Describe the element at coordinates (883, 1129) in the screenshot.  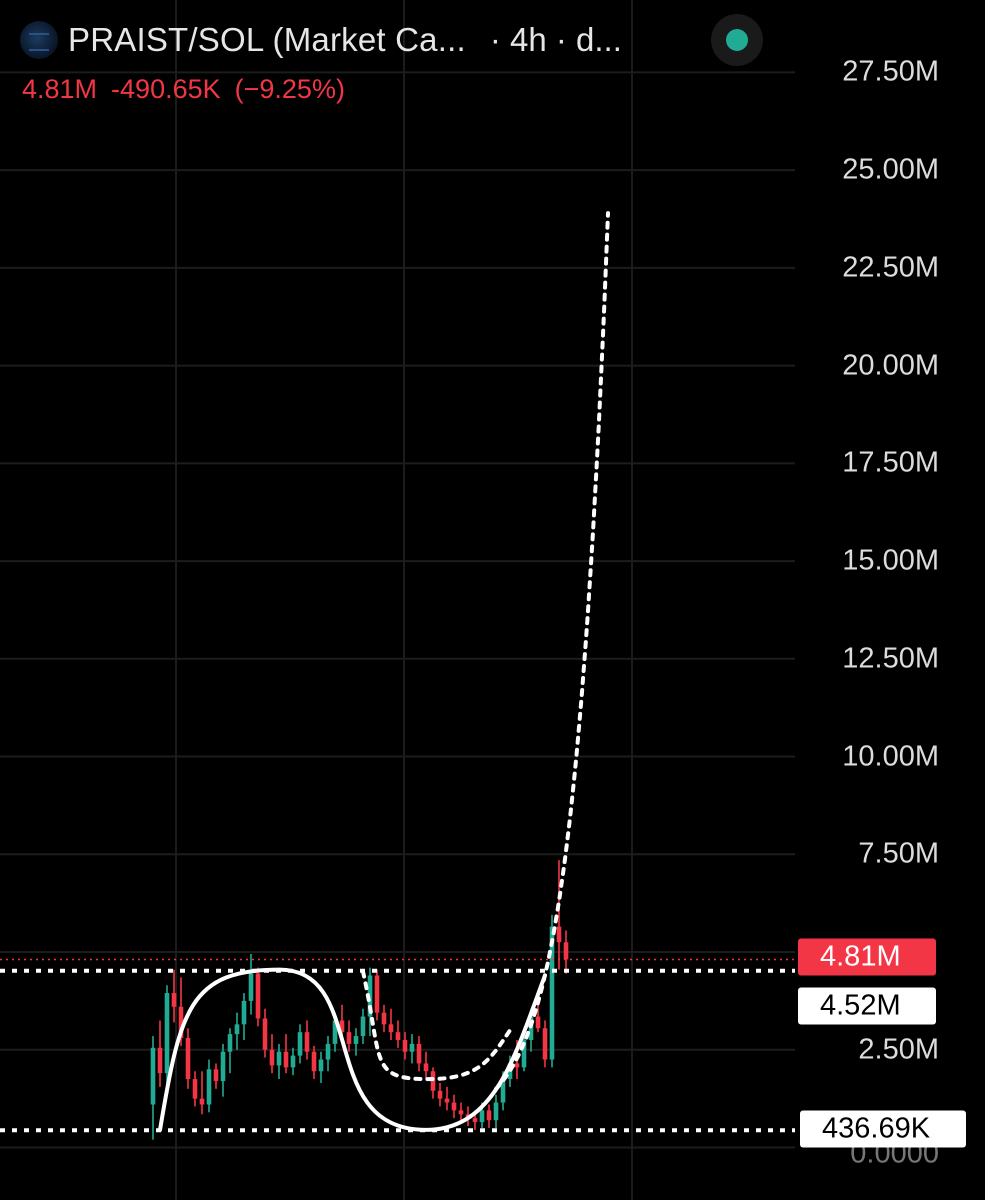
I see `low-price-tag: 436.69K` at that location.